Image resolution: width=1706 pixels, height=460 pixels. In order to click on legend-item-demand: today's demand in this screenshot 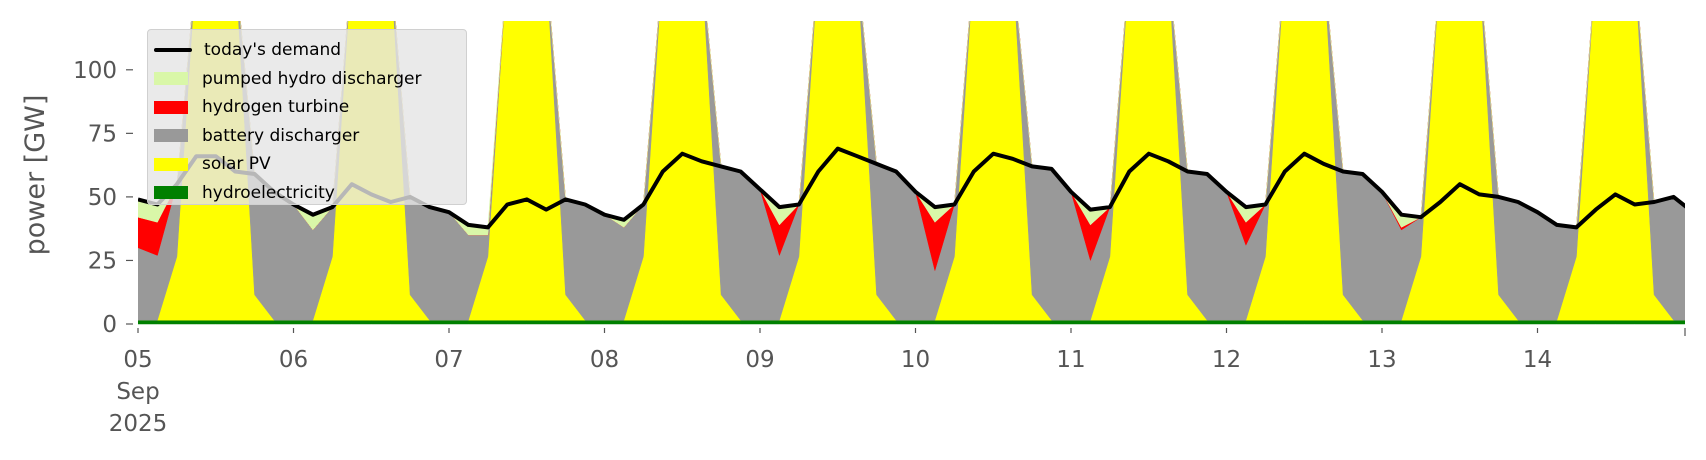, I will do `click(310, 50)`.